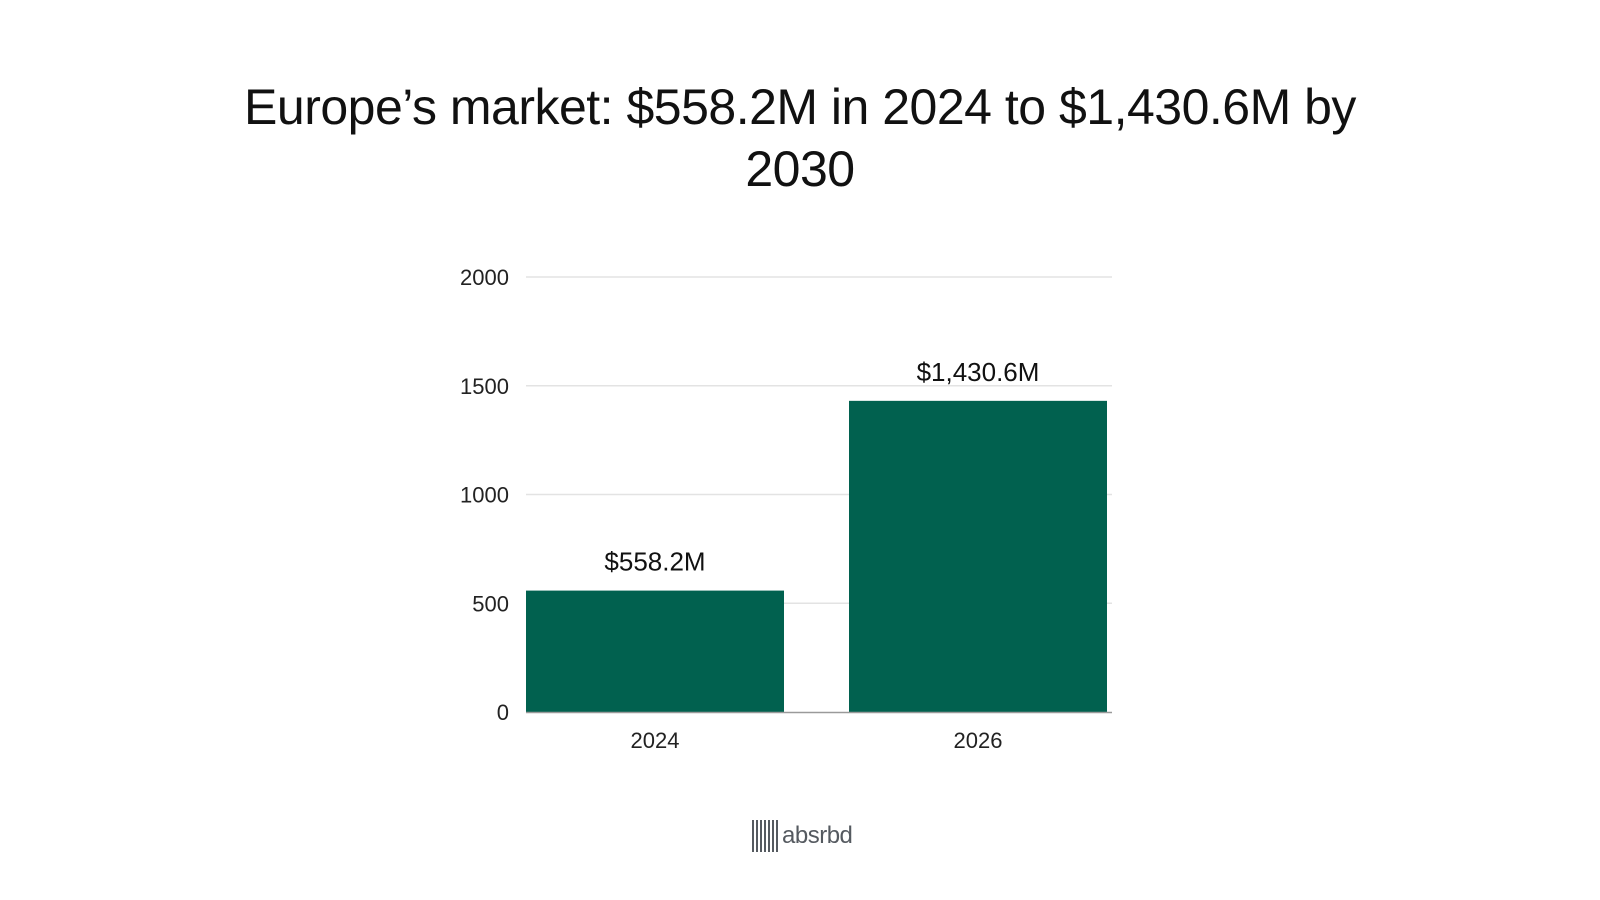  Describe the element at coordinates (978, 740) in the screenshot. I see `x-tick-label: 2026` at that location.